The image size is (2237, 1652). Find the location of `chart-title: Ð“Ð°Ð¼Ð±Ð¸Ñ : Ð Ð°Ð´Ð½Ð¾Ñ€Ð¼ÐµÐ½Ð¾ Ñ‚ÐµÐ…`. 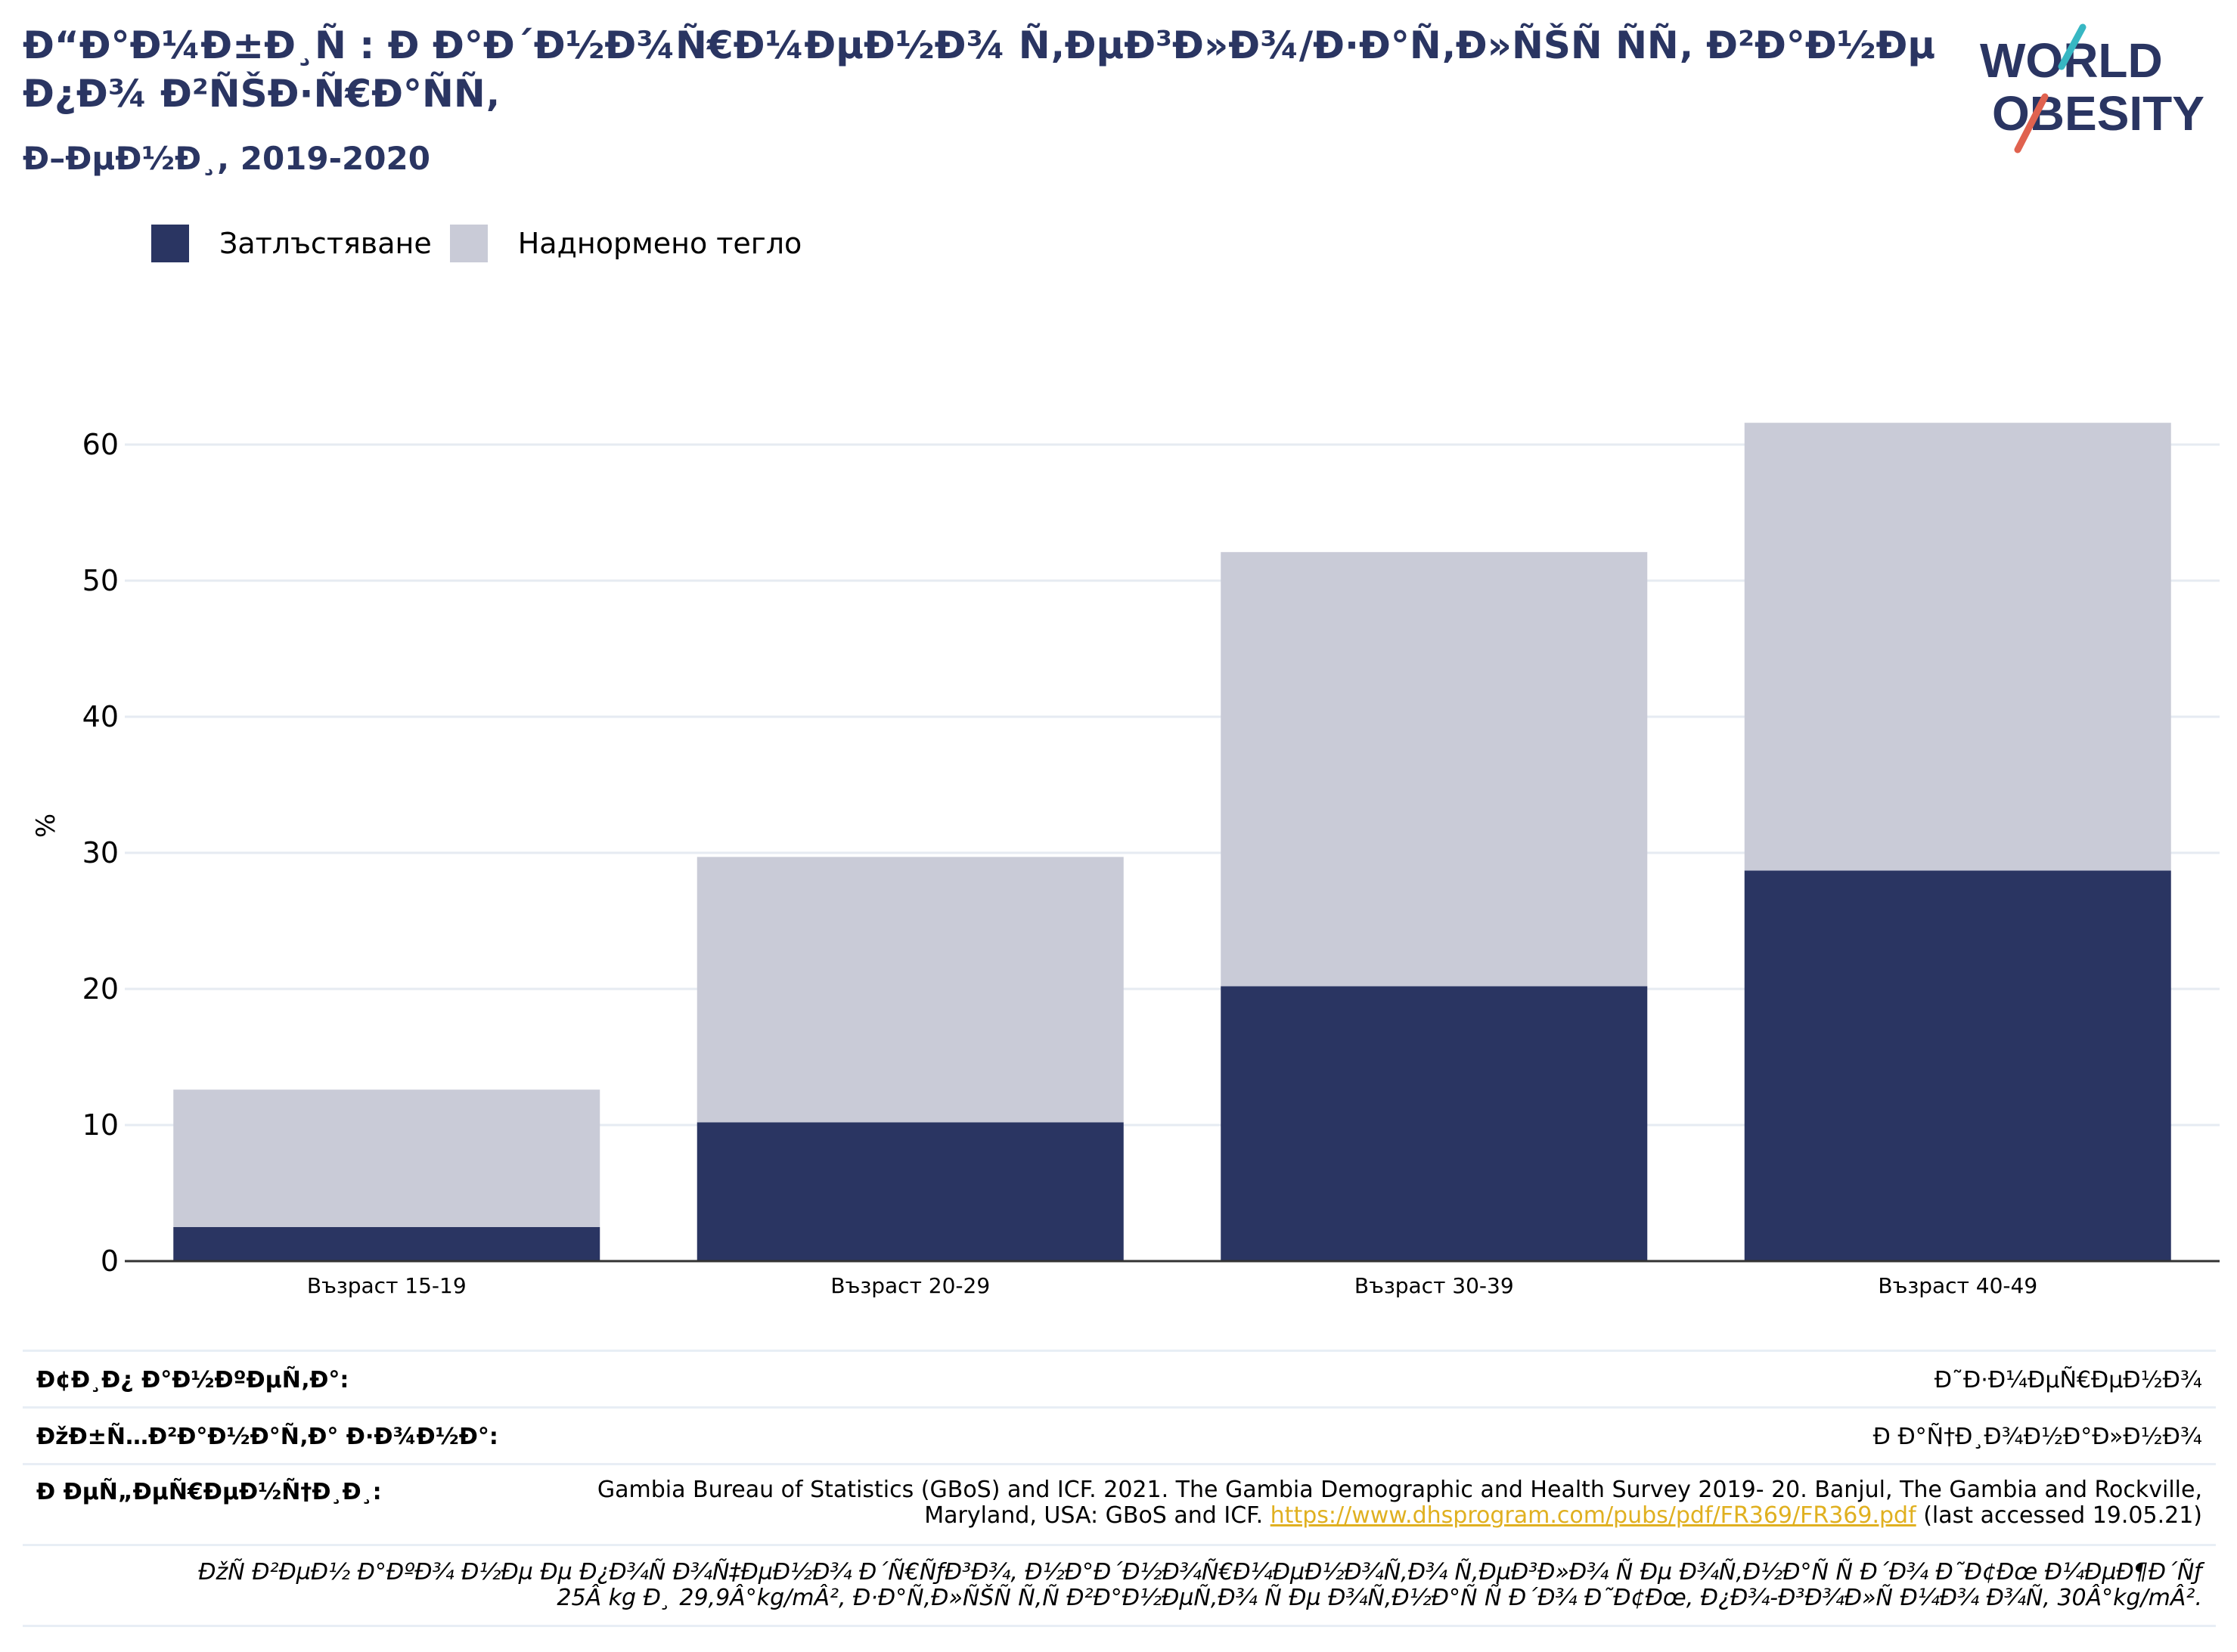

chart-title: Ð“Ð°Ð¼Ð±Ð¸Ñ : Ð Ð°Ð´Ð½Ð¾Ñ€Ð¼ÐµÐ½Ð¾ Ñ‚ÐµÐ… is located at coordinates (979, 70).